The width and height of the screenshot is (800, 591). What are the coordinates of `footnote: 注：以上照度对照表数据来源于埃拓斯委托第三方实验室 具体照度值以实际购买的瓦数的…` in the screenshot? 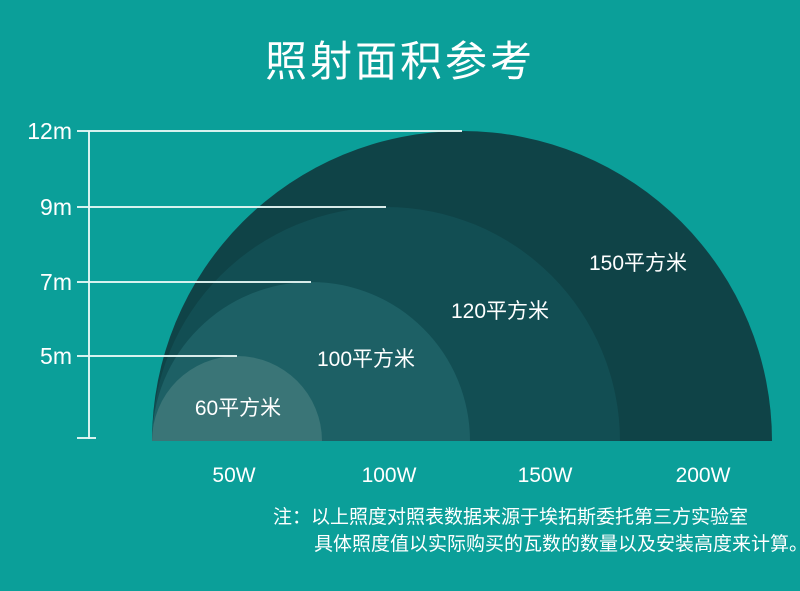 It's located at (536, 531).